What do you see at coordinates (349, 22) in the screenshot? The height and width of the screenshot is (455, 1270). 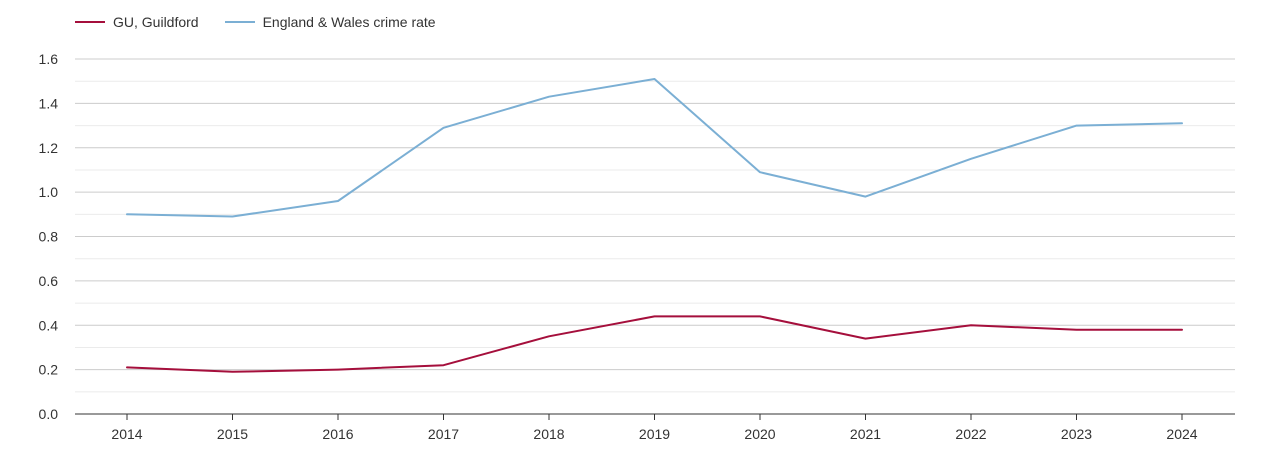 I see `legend-label-england-wales: England & Wales crime rate` at bounding box center [349, 22].